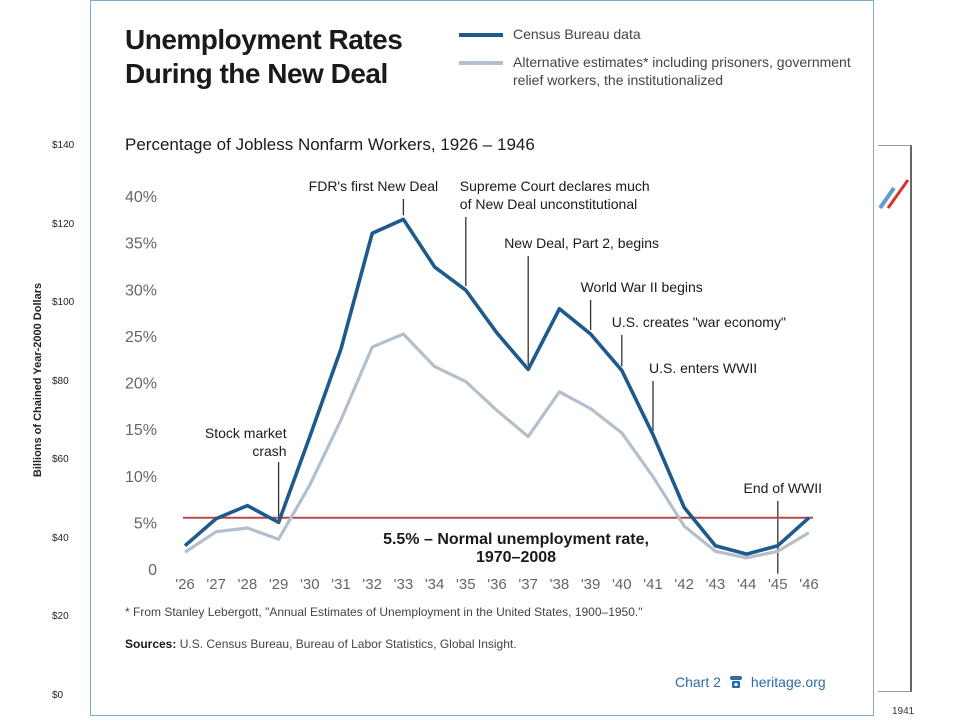  I want to click on x-tick-label: '32, so click(372, 584).